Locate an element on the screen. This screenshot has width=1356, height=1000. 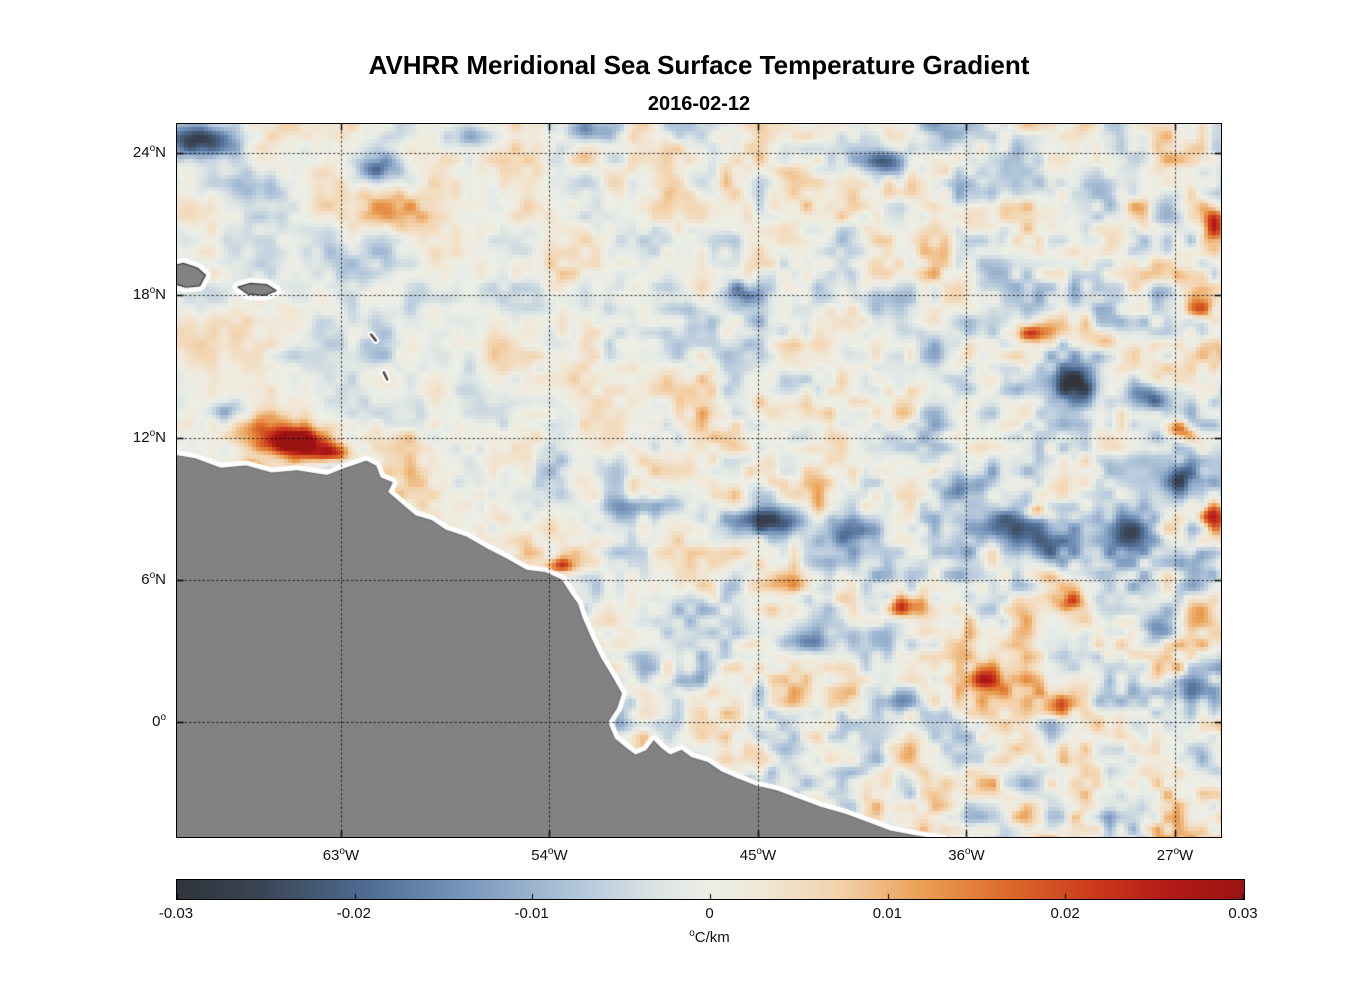
lon-tick-label: 27oW is located at coordinates (1175, 855).